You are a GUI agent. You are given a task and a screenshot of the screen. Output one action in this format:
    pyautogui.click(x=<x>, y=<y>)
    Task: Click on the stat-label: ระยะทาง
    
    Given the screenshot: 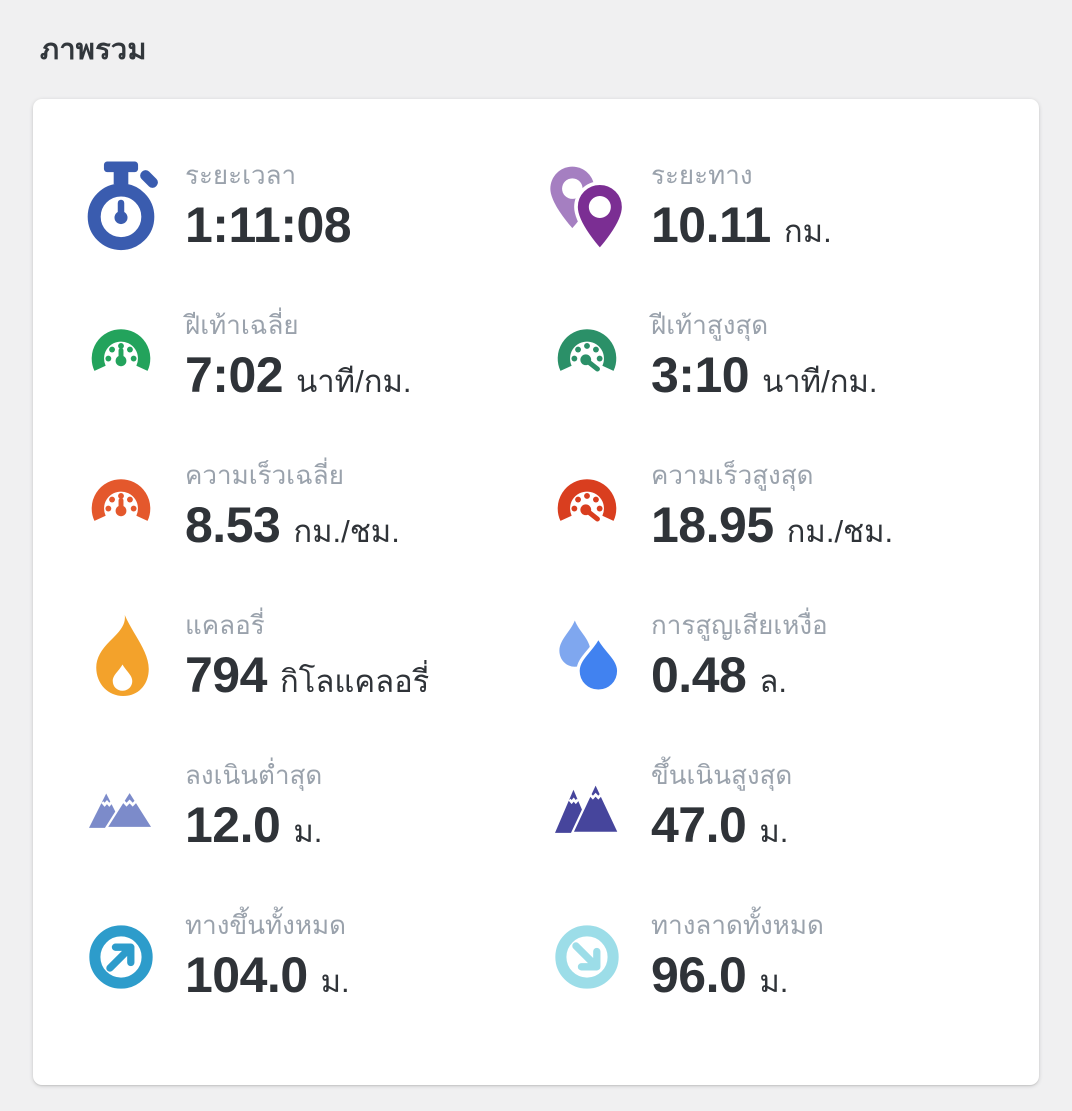 What is the action you would take?
    pyautogui.click(x=702, y=175)
    